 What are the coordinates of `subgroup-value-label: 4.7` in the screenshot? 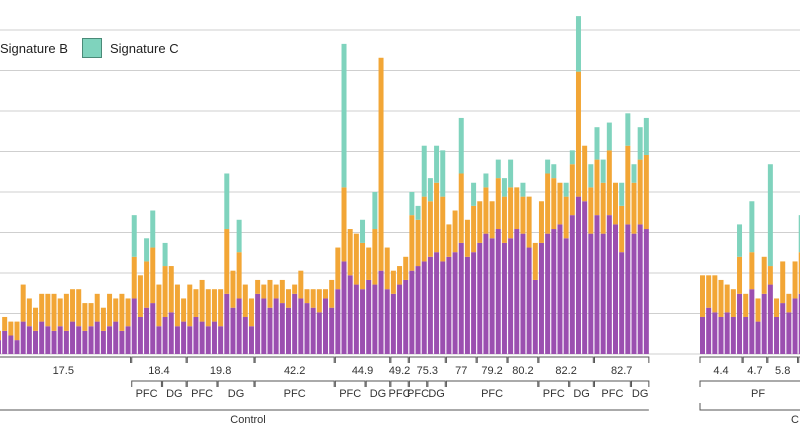 It's located at (754, 371).